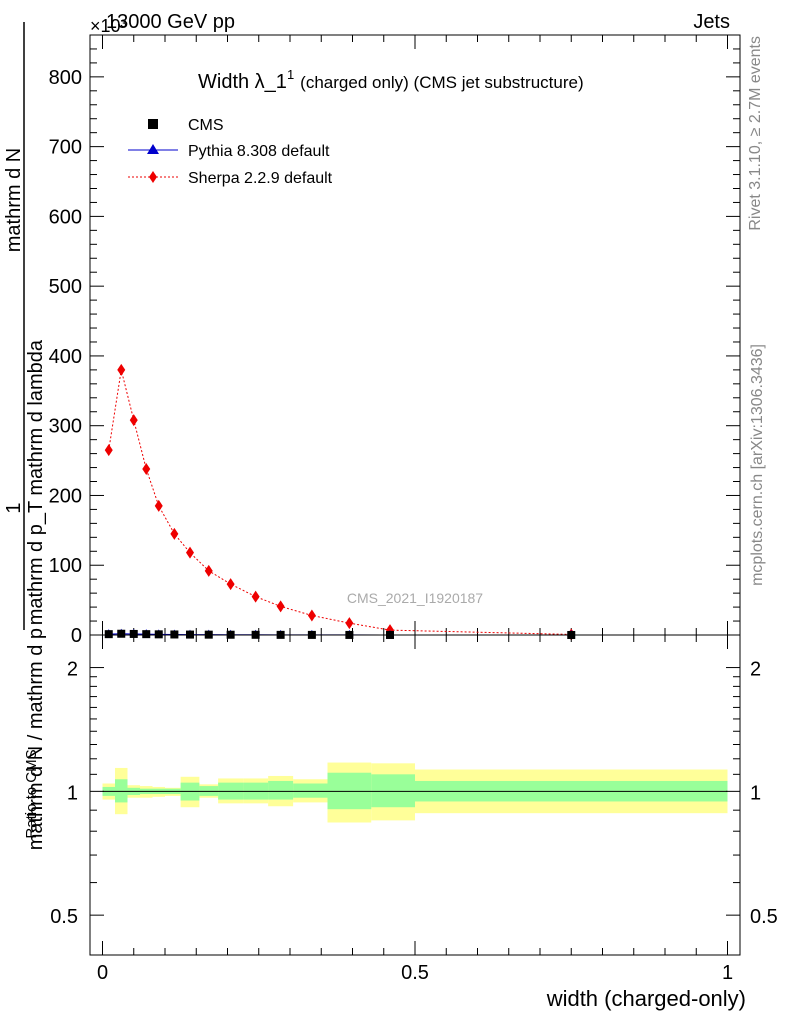  Describe the element at coordinates (65, 357) in the screenshot. I see `main-ytick-label: 400` at that location.